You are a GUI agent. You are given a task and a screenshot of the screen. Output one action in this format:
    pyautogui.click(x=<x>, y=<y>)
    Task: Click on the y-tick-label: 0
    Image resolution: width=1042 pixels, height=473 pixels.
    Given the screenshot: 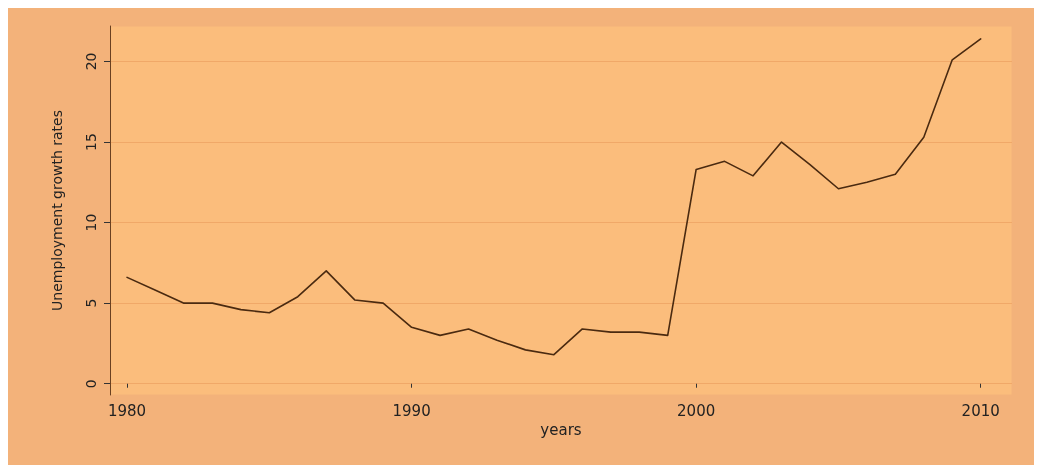 What is the action you would take?
    pyautogui.click(x=91, y=384)
    